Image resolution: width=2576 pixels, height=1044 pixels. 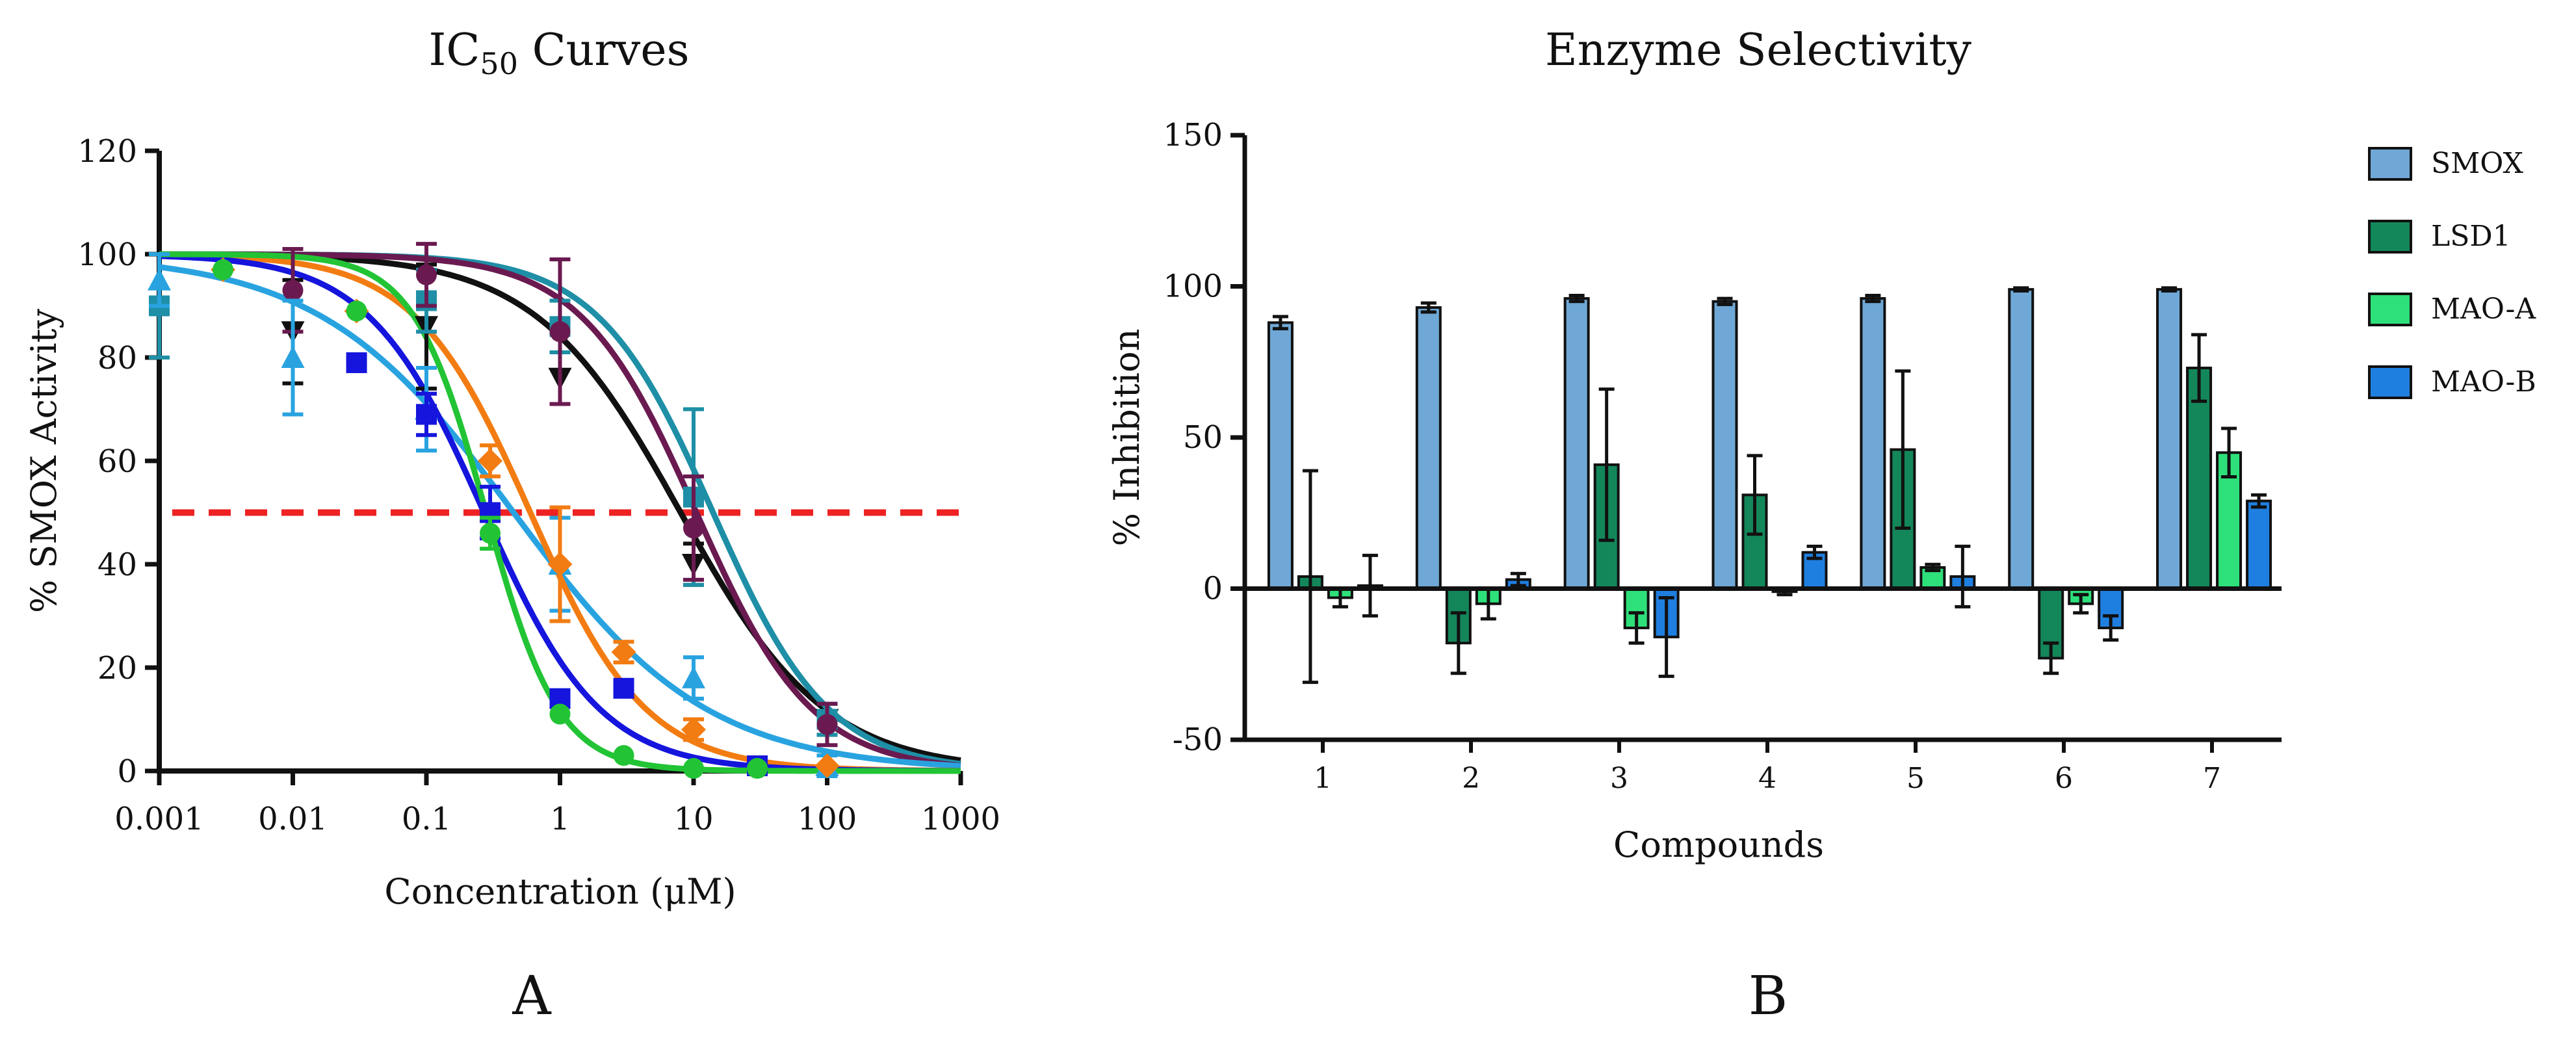 What do you see at coordinates (961, 819) in the screenshot?
I see `chart-a-x-tick-label: 1000` at bounding box center [961, 819].